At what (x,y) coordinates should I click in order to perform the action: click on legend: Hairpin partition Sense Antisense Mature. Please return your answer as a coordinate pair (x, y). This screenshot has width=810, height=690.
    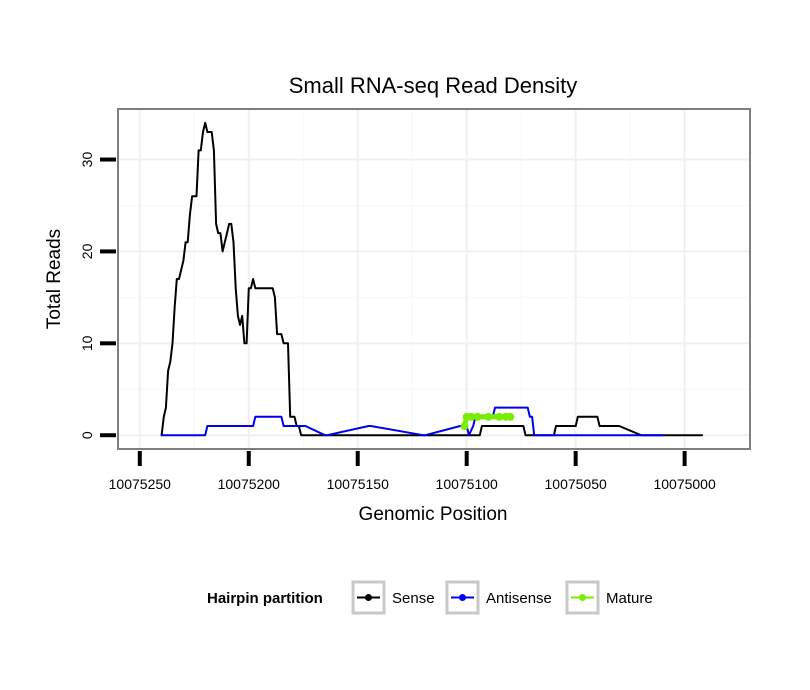
    Looking at the image, I should click on (430, 597).